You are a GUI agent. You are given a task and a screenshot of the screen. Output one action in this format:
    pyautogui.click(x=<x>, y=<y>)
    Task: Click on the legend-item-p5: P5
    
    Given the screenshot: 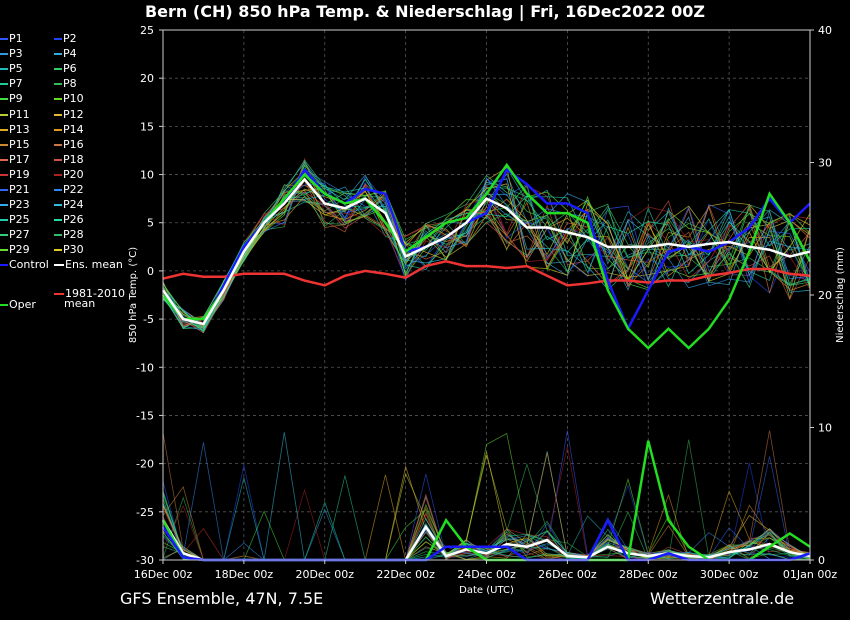 What is the action you would take?
    pyautogui.click(x=11, y=68)
    